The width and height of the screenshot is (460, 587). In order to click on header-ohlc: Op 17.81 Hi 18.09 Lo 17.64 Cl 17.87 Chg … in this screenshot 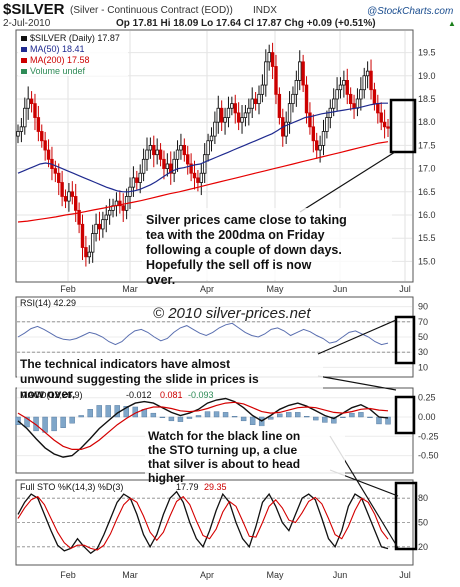, I will do `click(246, 23)`.